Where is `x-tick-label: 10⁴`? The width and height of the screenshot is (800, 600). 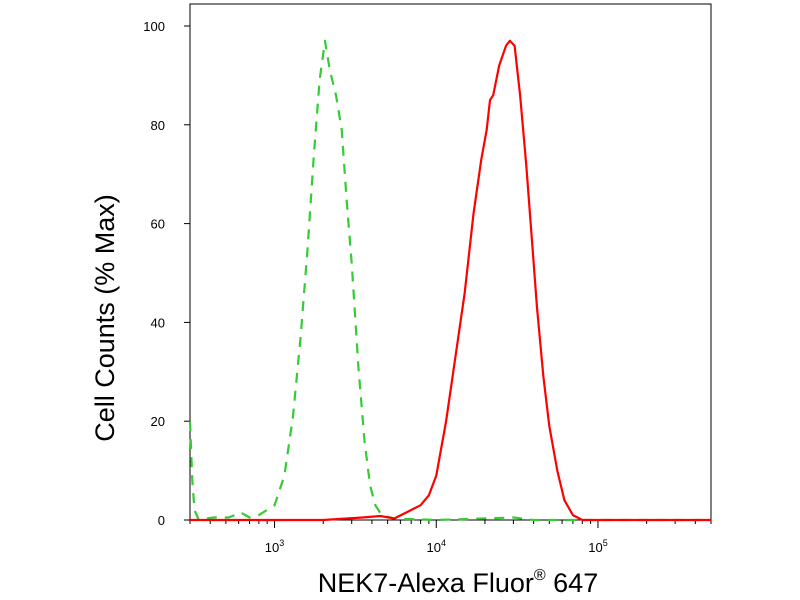
x-tick-label: 10⁴ is located at coordinates (436, 546).